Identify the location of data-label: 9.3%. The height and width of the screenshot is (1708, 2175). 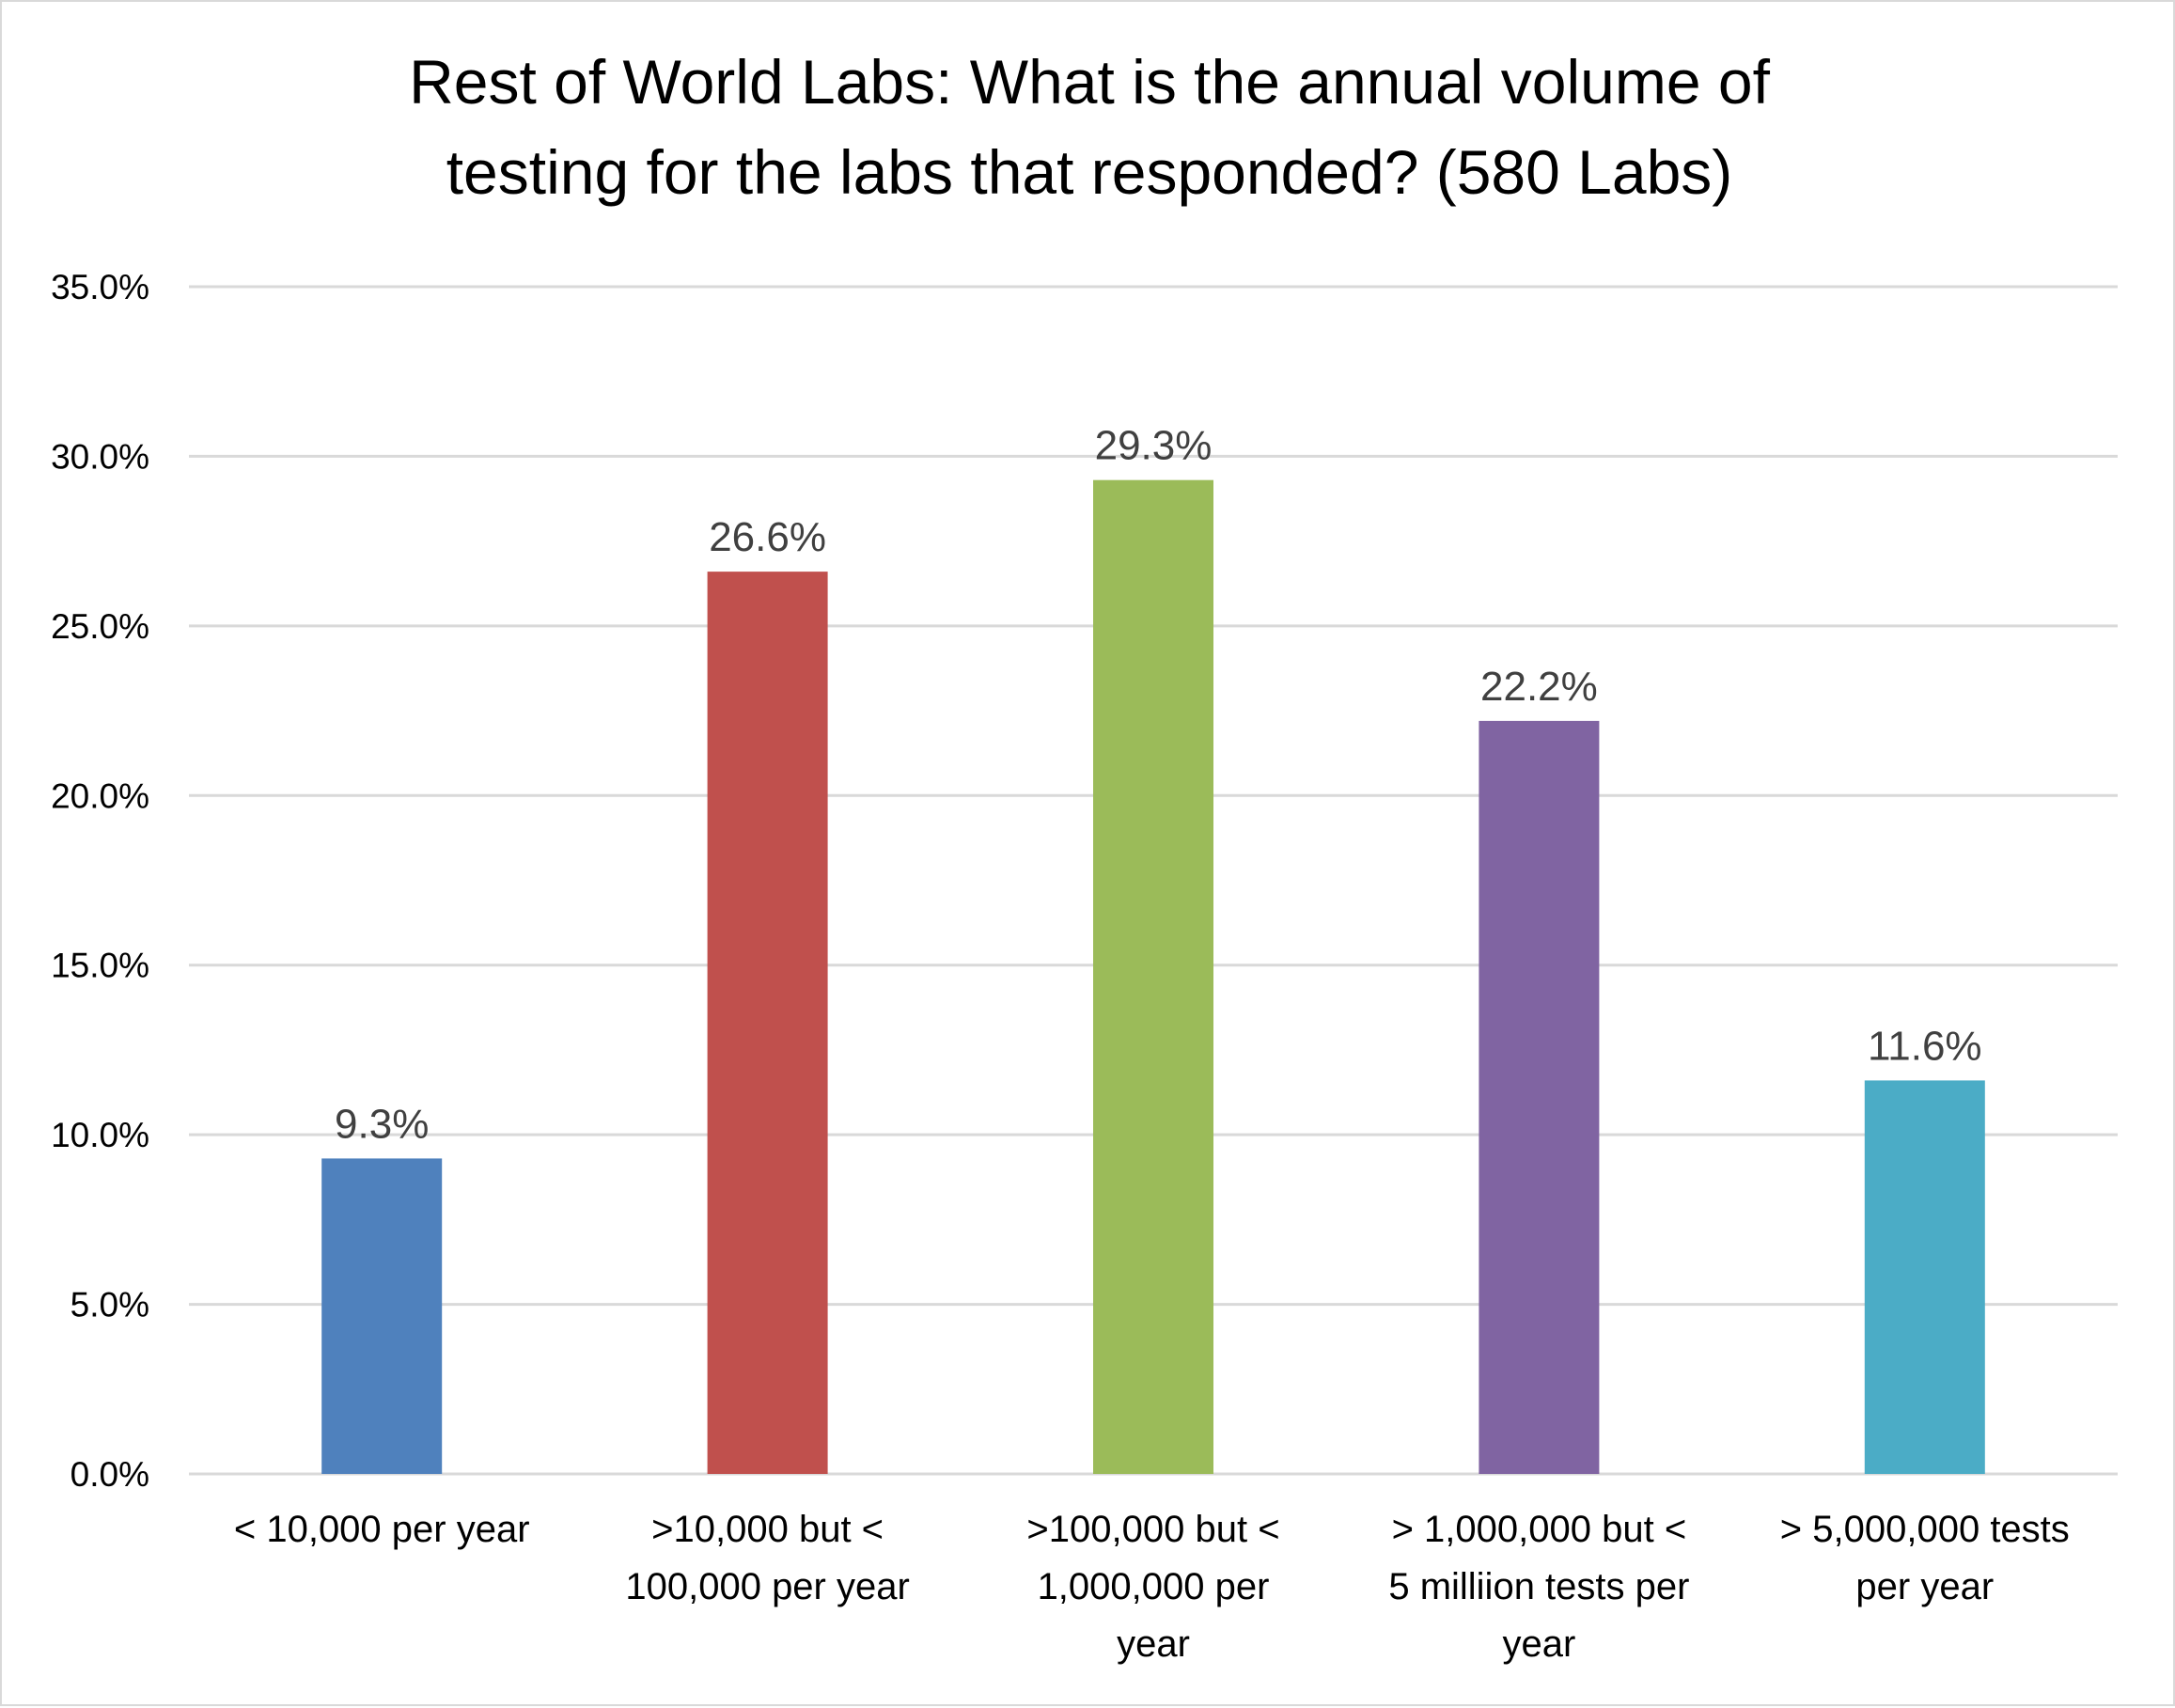
(382, 1124).